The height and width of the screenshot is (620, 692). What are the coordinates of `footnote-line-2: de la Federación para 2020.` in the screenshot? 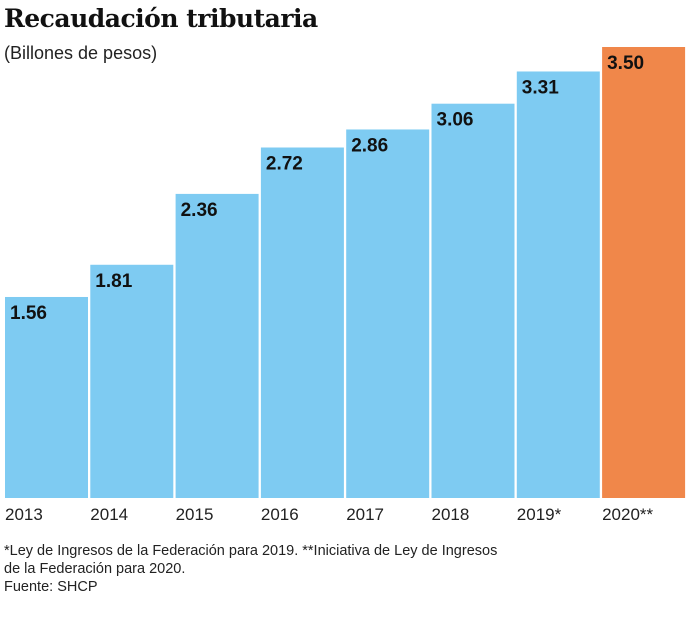 It's located at (95, 569).